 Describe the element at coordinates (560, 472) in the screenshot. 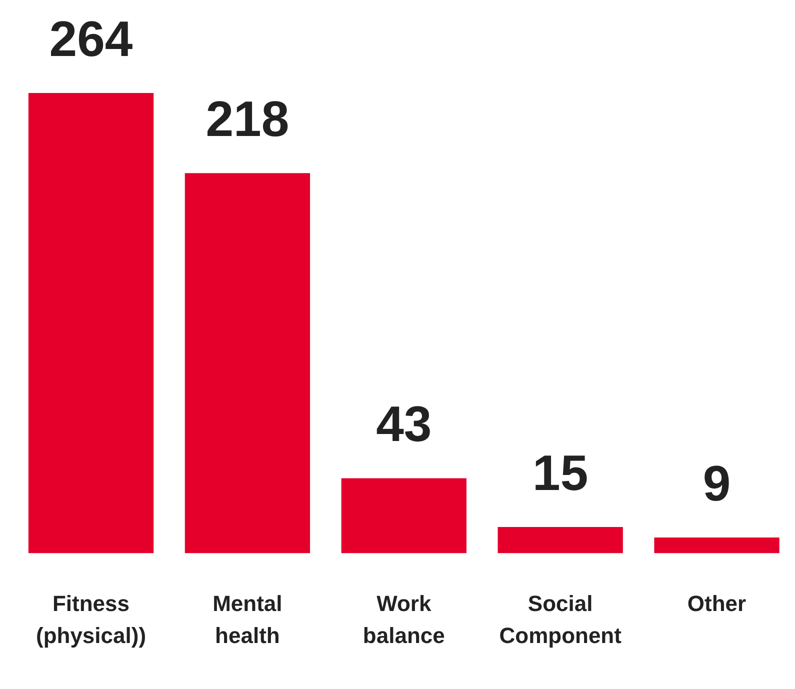

I see `data-label: 15` at that location.